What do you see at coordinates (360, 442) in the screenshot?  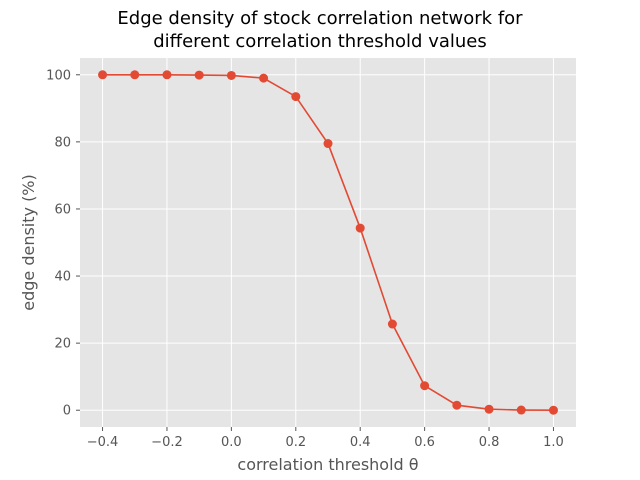 I see `x-tick-label: 0.4` at bounding box center [360, 442].